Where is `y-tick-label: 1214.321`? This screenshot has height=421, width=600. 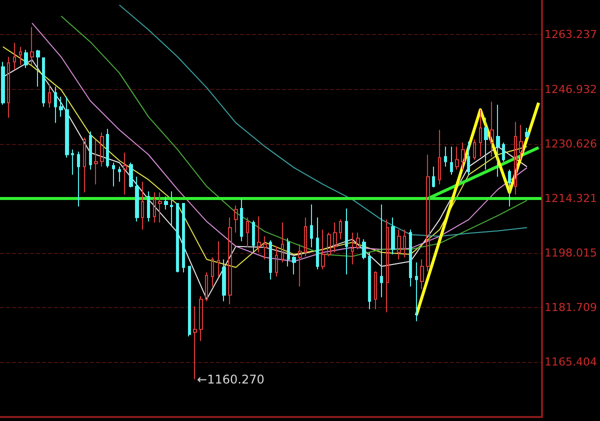 y-tick-label: 1214.321 is located at coordinates (571, 198).